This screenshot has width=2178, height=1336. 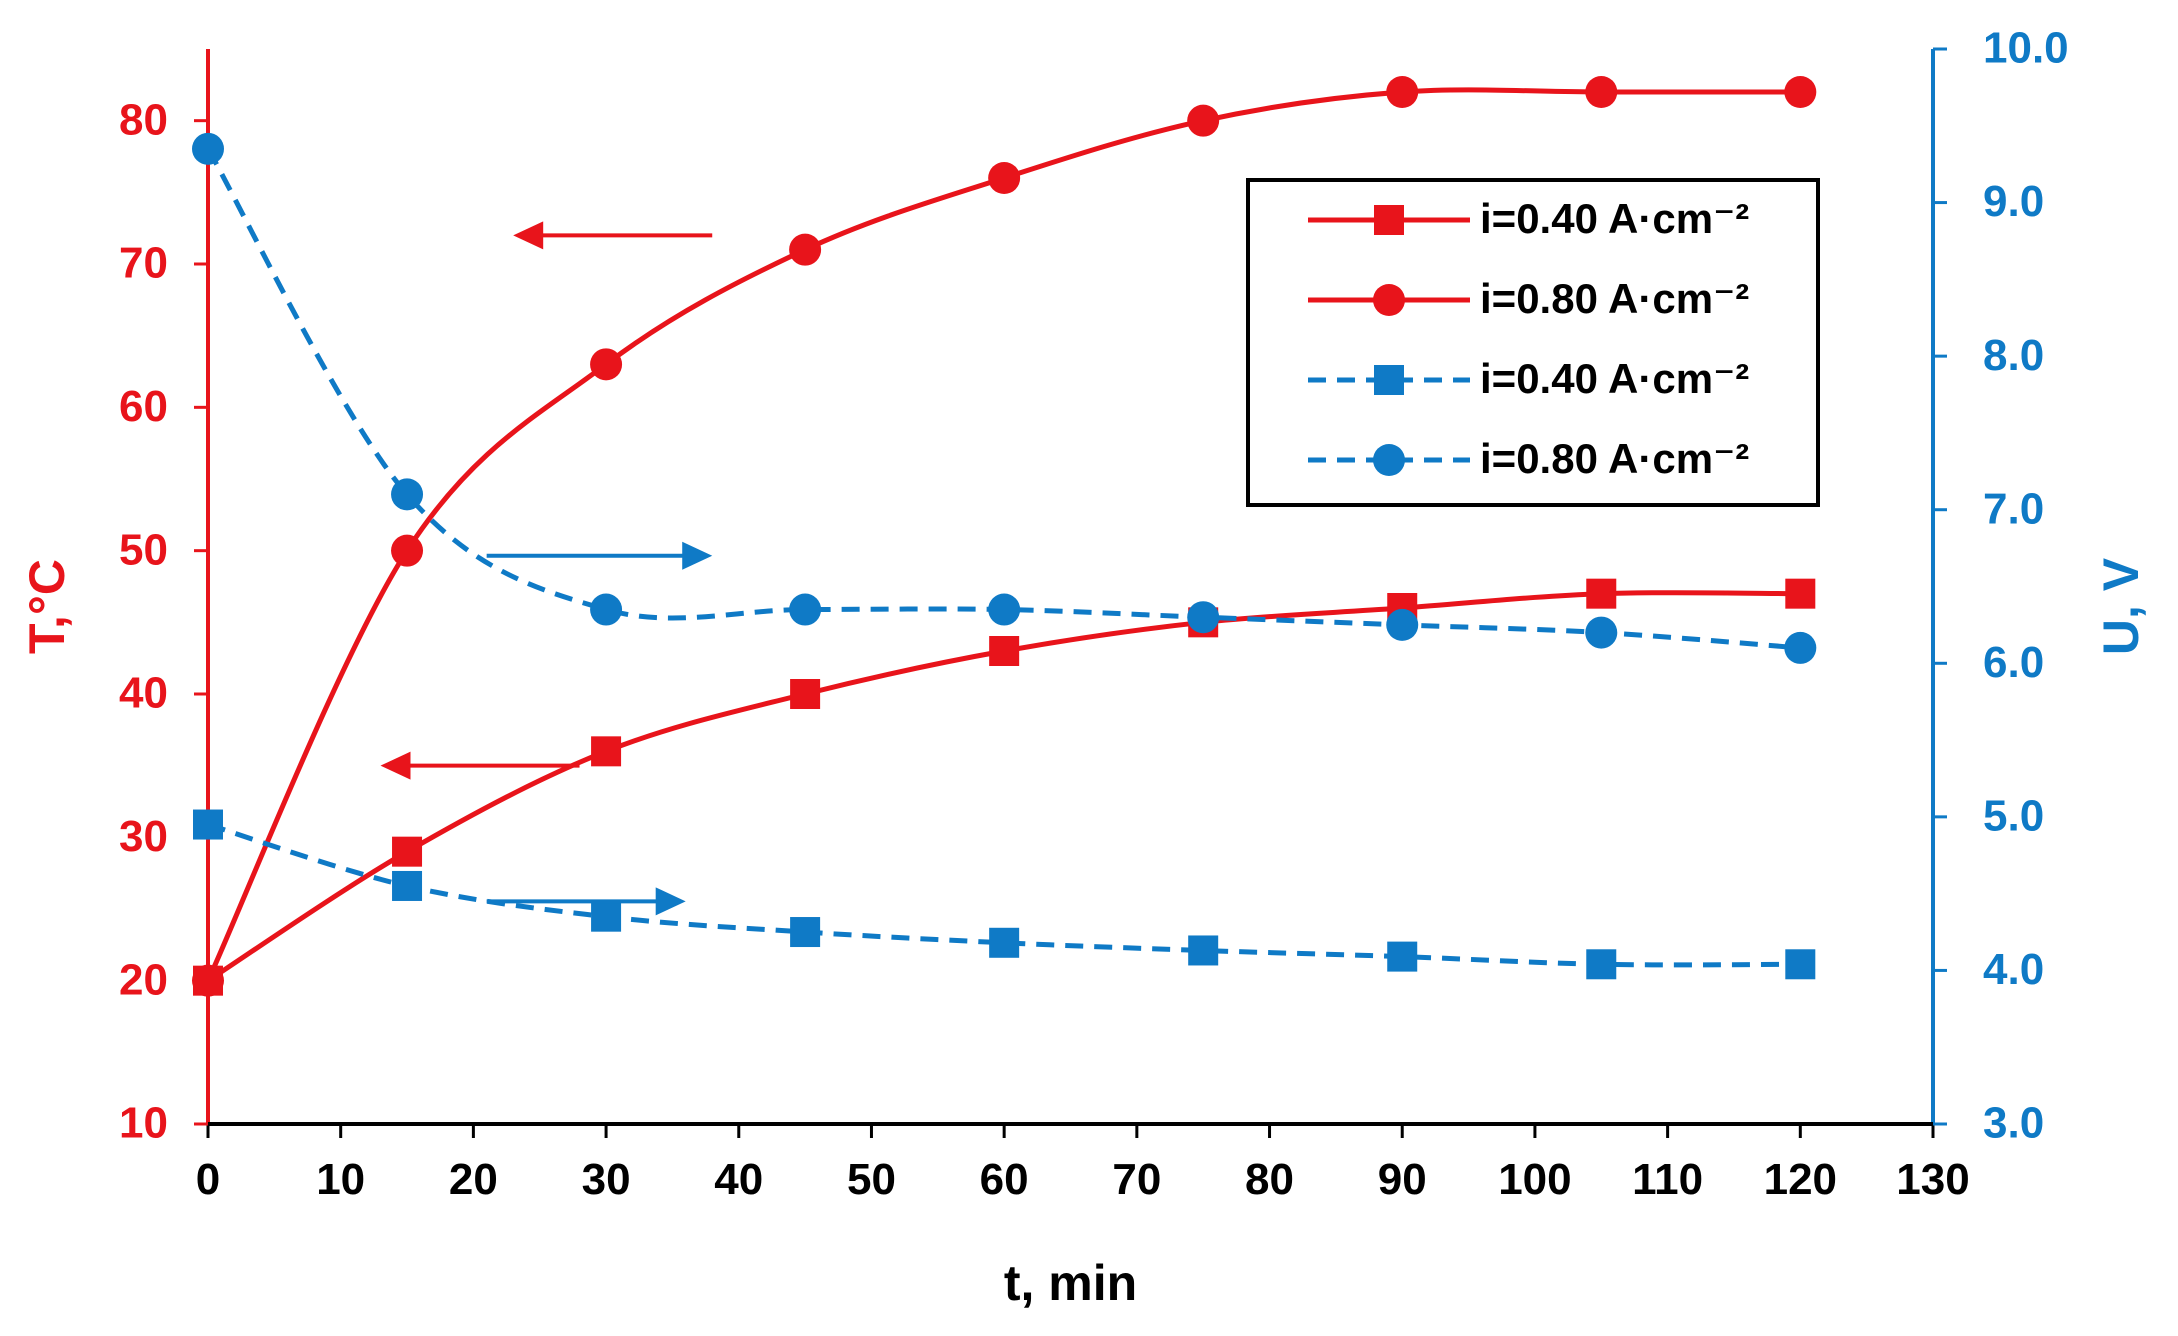 What do you see at coordinates (1402, 1179) in the screenshot?
I see `x-tick-label: 90` at bounding box center [1402, 1179].